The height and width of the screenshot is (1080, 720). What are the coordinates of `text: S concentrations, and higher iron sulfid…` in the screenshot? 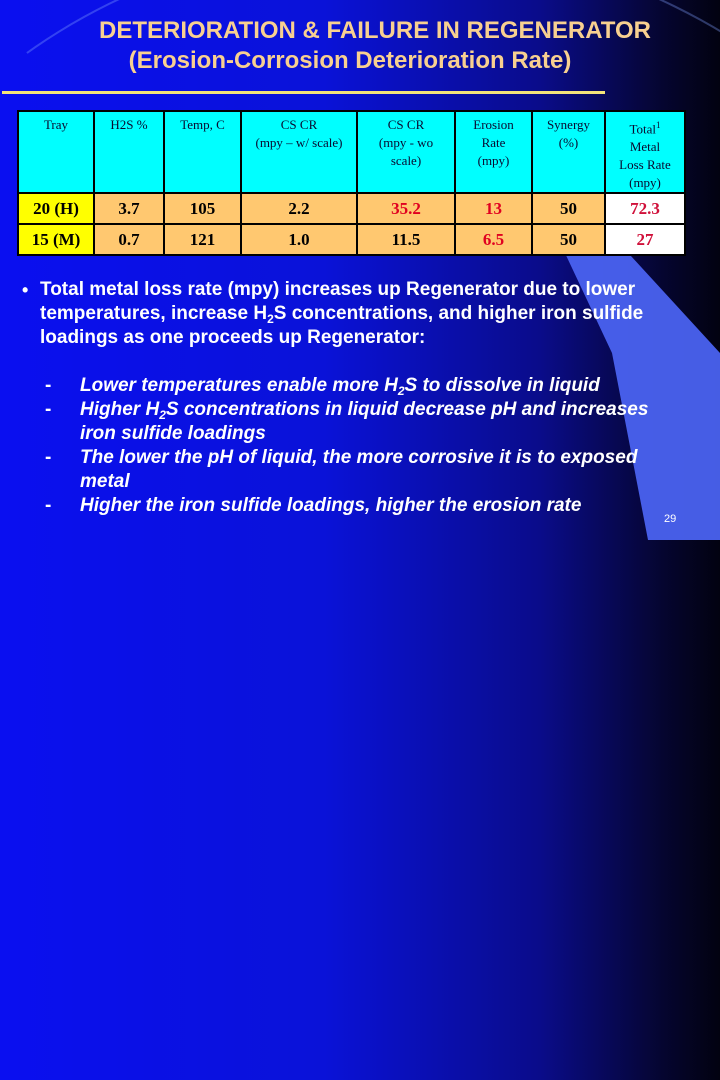 It's located at (342, 325).